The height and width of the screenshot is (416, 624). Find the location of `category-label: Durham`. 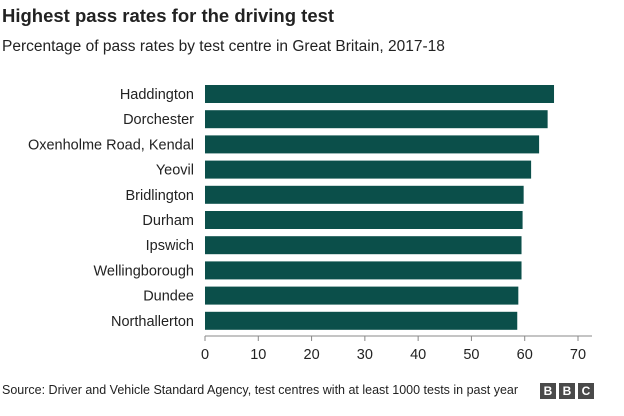

category-label: Durham is located at coordinates (168, 221).